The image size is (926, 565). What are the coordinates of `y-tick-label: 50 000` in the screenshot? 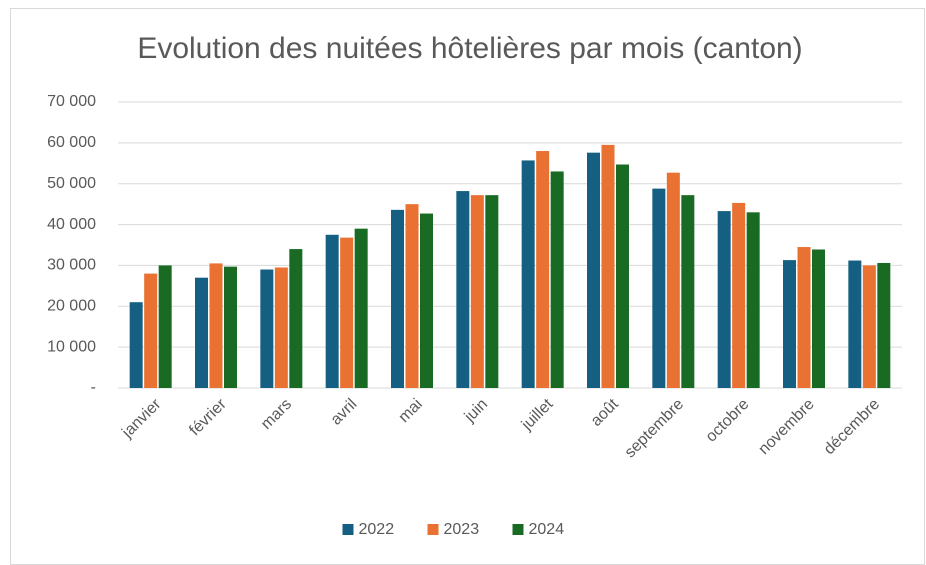 It's located at (71, 183).